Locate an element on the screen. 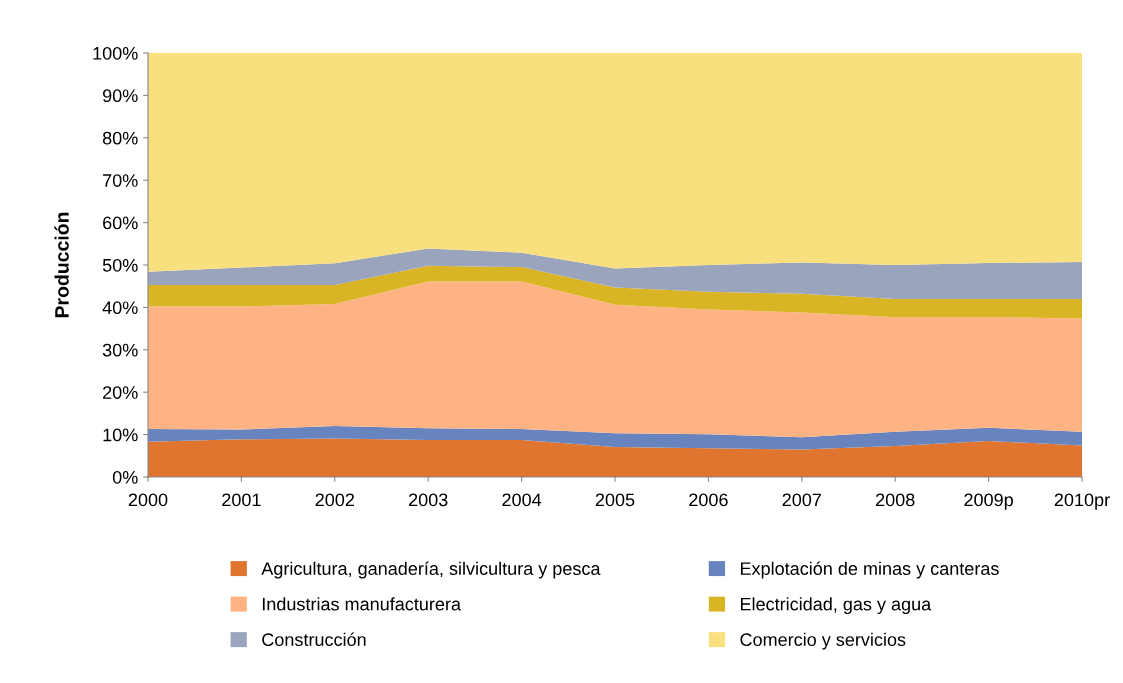 This screenshot has height=683, width=1123. y-tick-label: 100% is located at coordinates (115, 53).